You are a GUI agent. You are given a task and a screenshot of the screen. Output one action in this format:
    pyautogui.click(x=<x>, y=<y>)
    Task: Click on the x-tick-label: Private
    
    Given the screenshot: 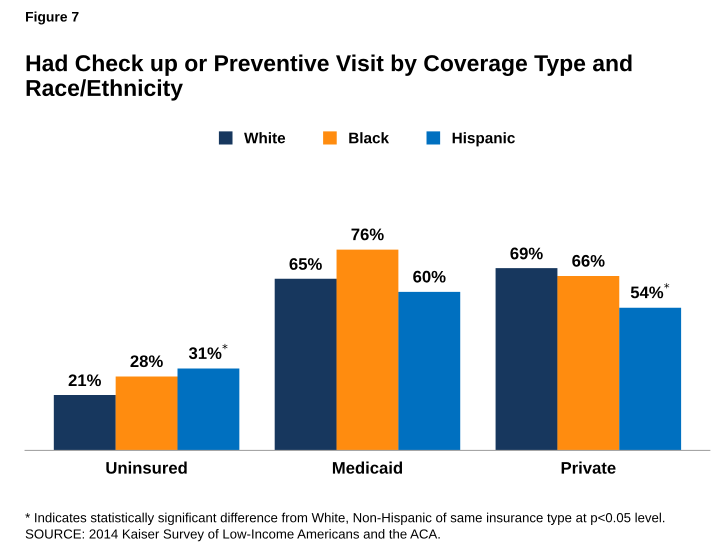 What is the action you would take?
    pyautogui.click(x=589, y=468)
    